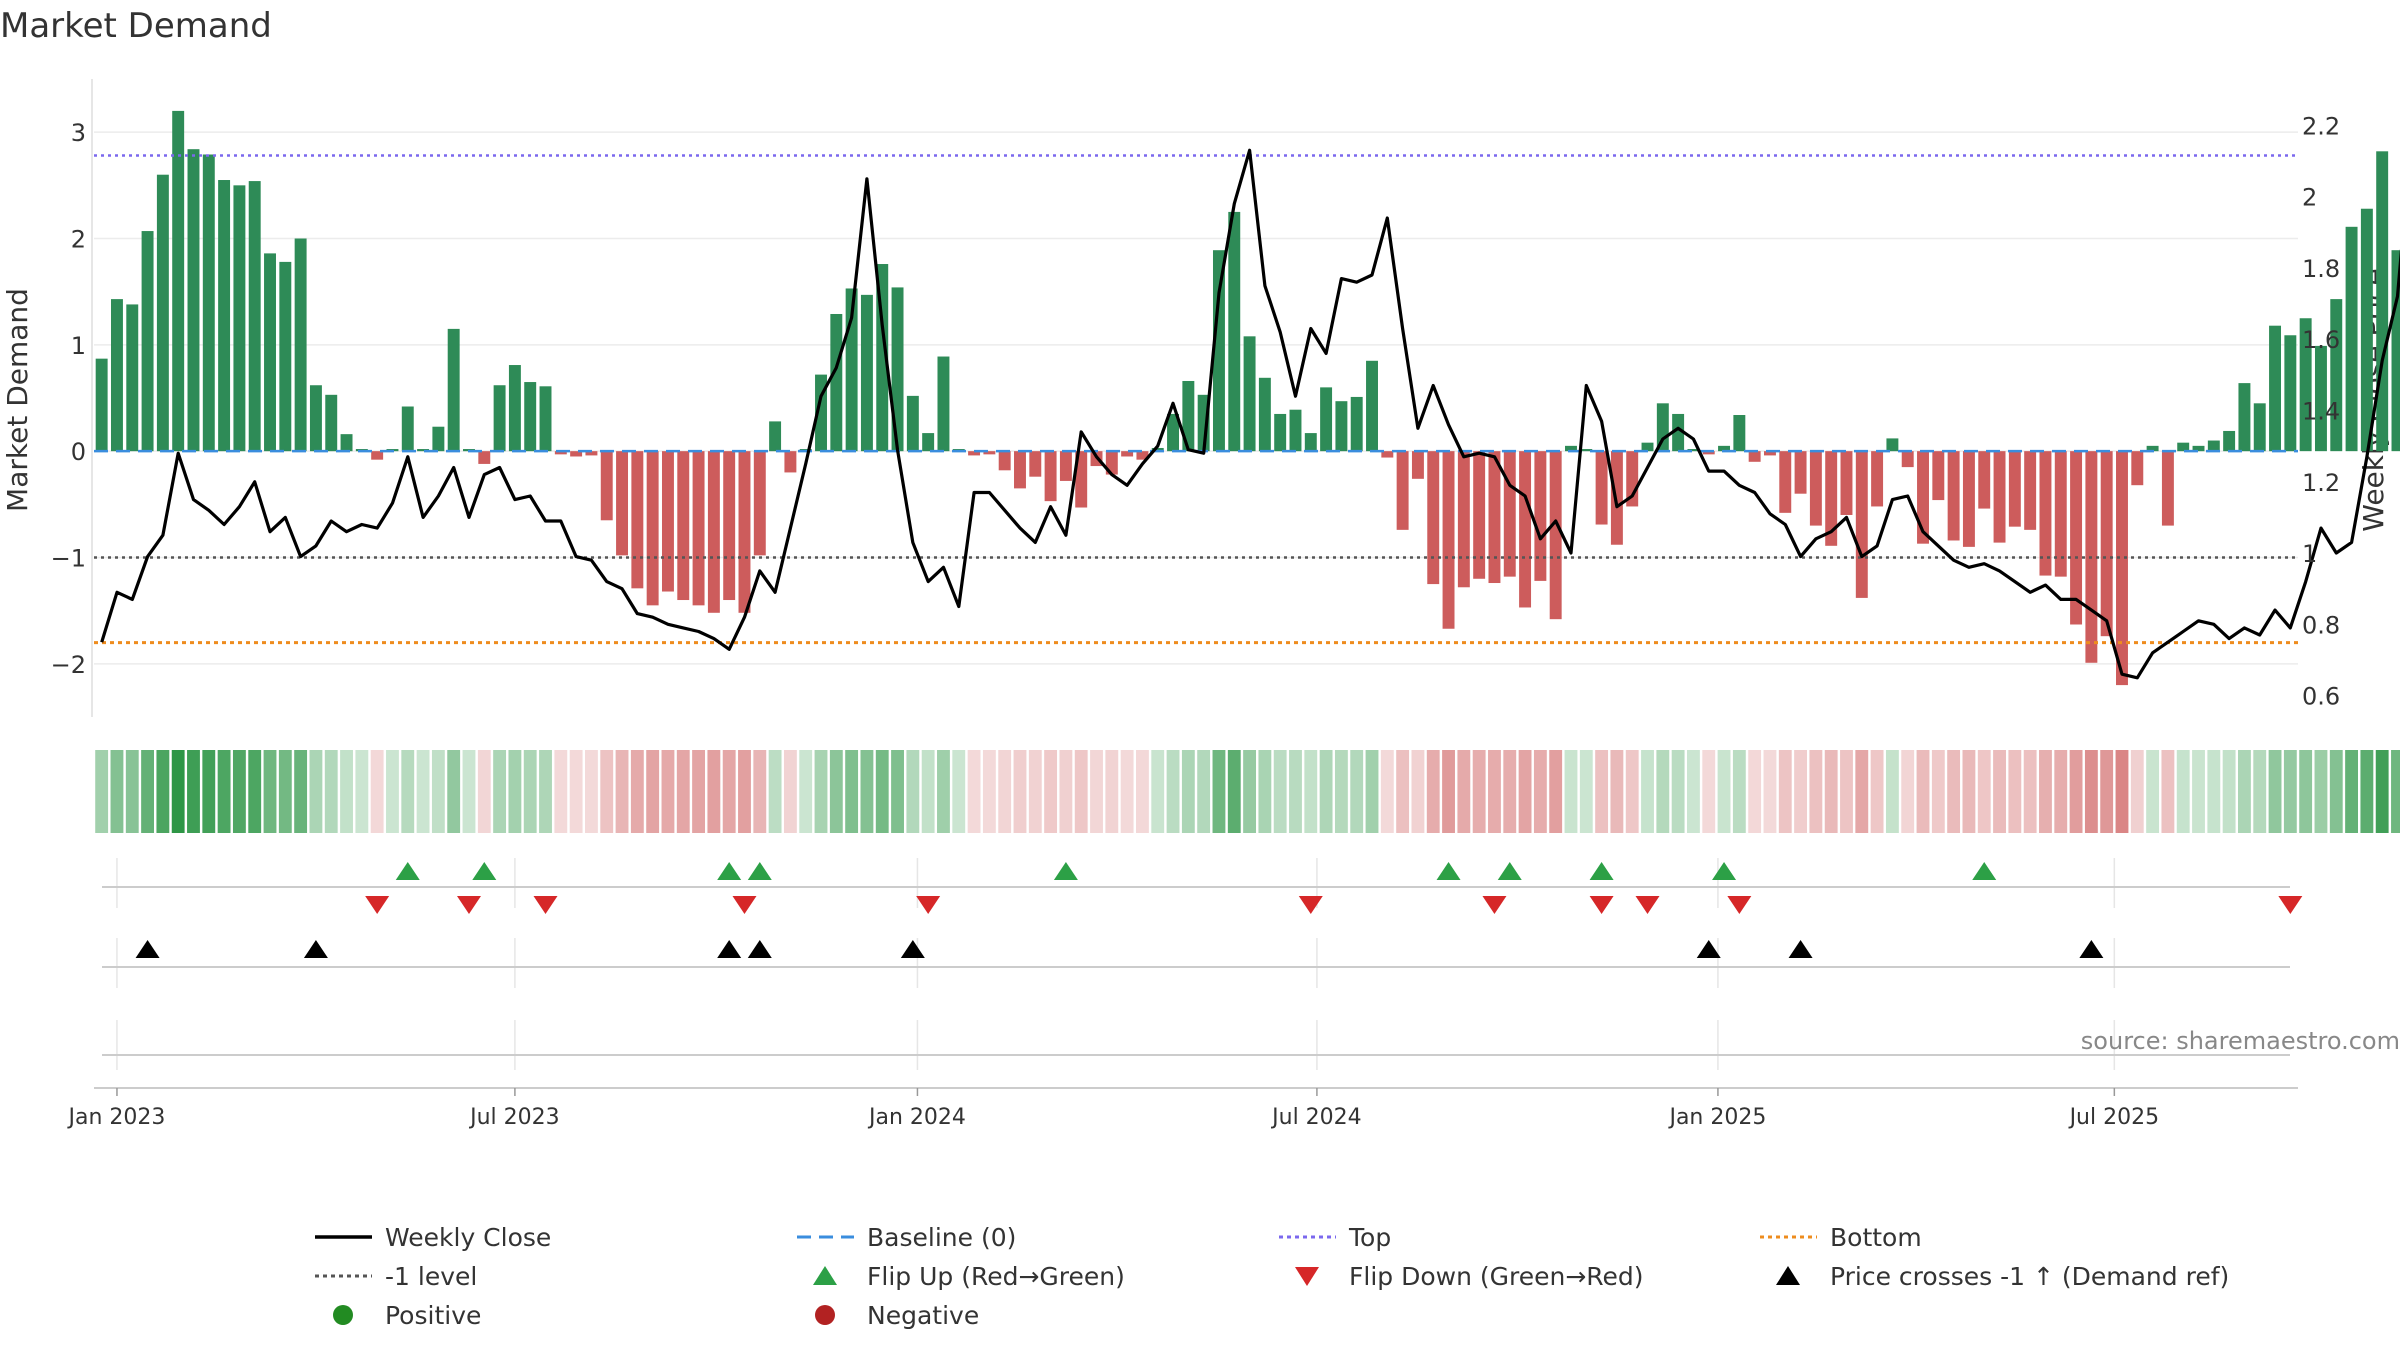  What do you see at coordinates (759, 949) in the screenshot?
I see `price-cross-marker` at bounding box center [759, 949].